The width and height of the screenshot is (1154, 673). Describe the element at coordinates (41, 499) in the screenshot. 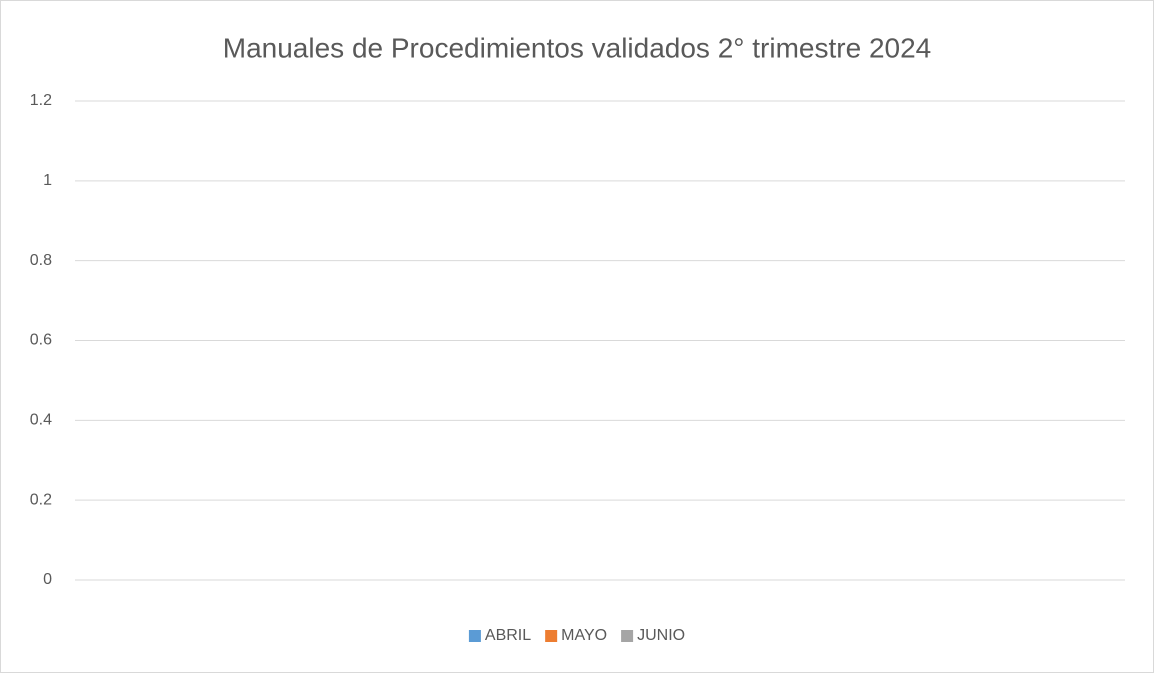

I see `y-tick-label: 0.2` at that location.